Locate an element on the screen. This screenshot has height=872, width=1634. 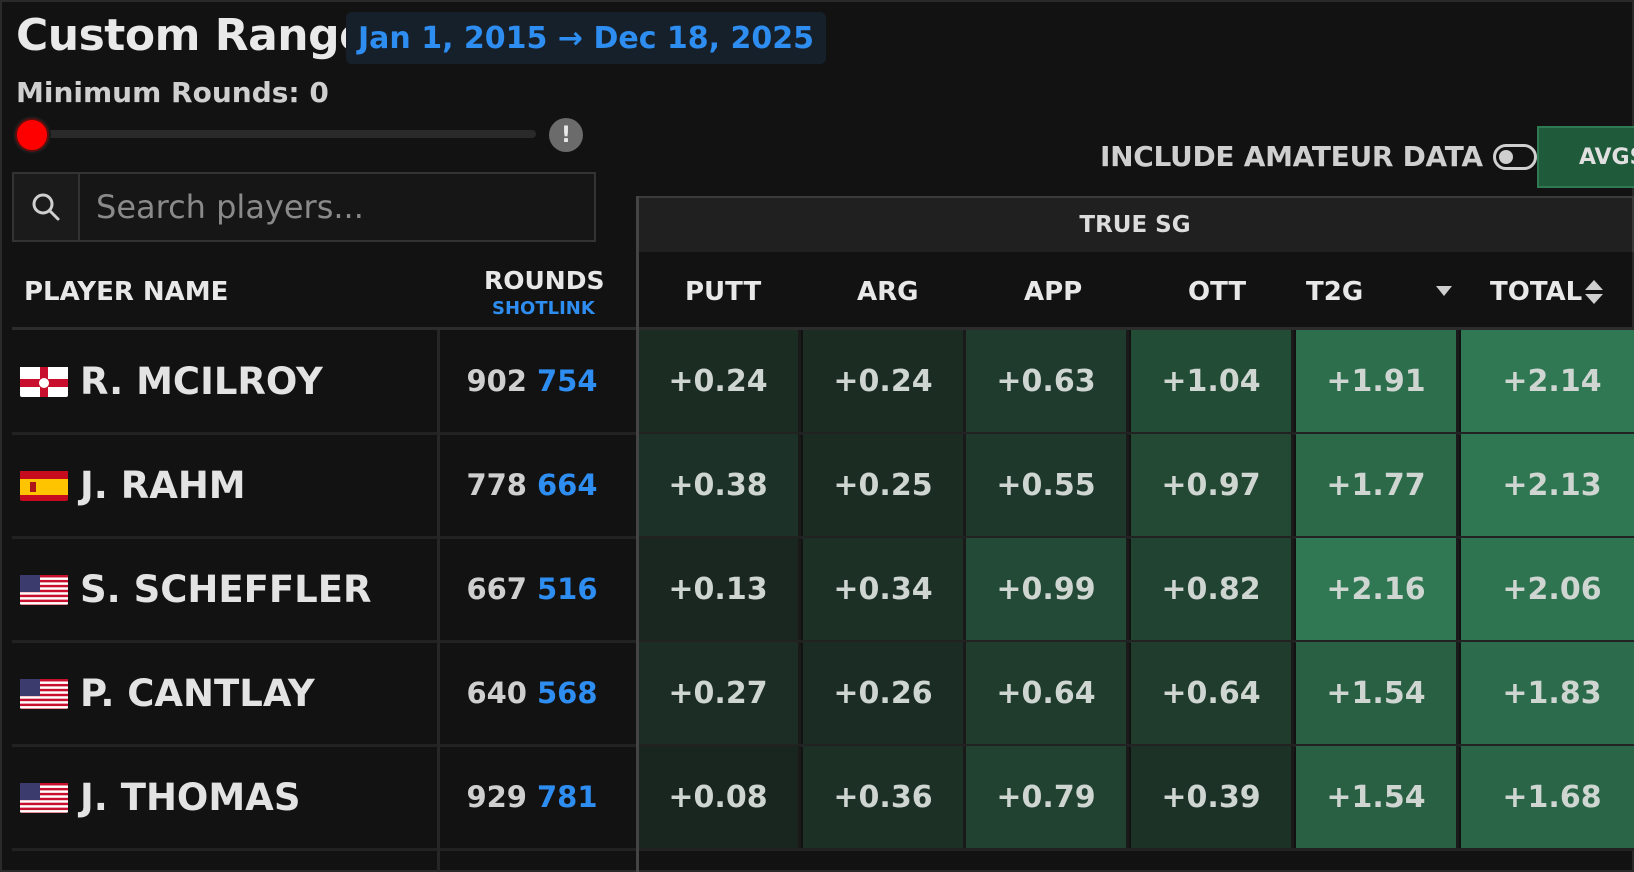
search-box is located at coordinates (304, 207).